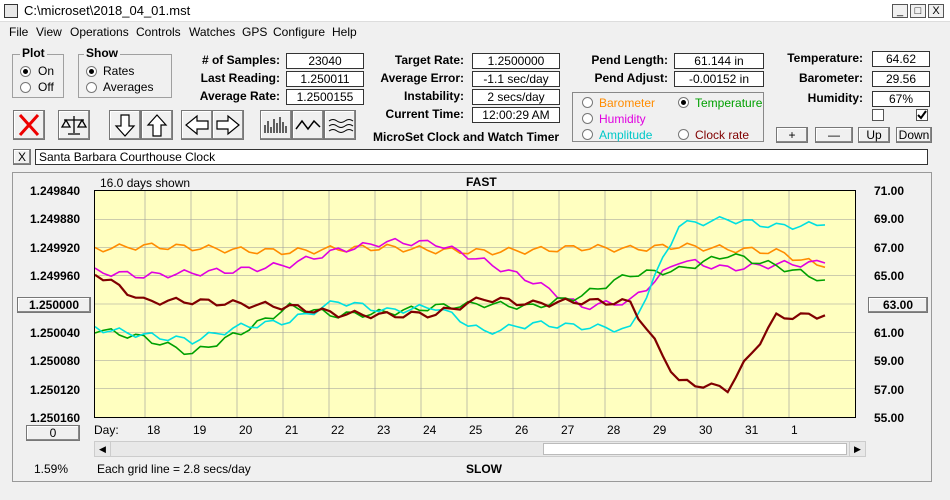 Image resolution: width=950 pixels, height=500 pixels. I want to click on left-tick-8: 1.250160, so click(55, 418).